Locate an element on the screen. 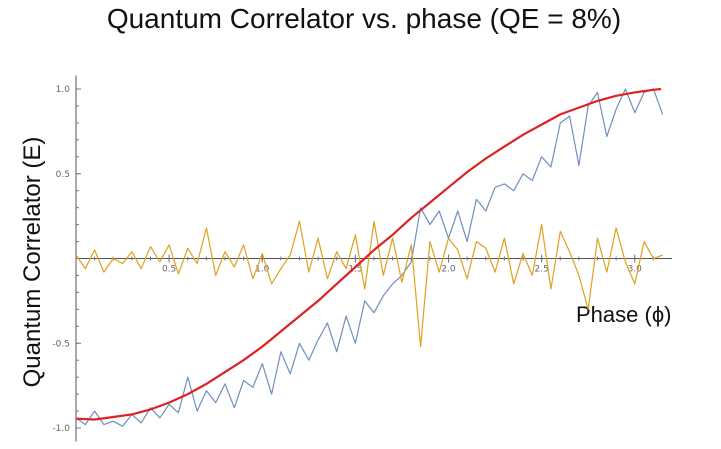  y-tick-label: -1.0 is located at coordinates (61, 429).